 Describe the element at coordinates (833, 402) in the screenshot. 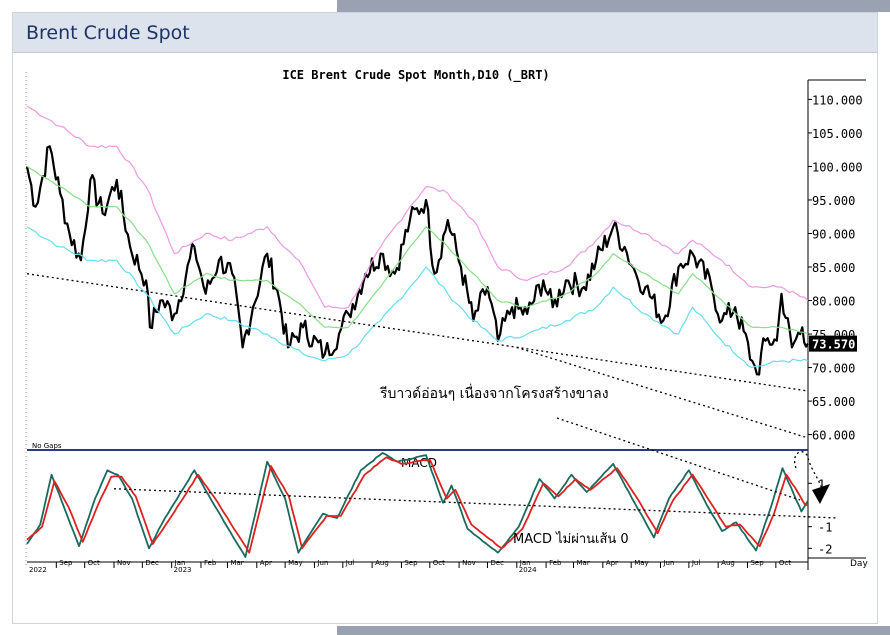

I see `price-tick-label: 65.000` at that location.